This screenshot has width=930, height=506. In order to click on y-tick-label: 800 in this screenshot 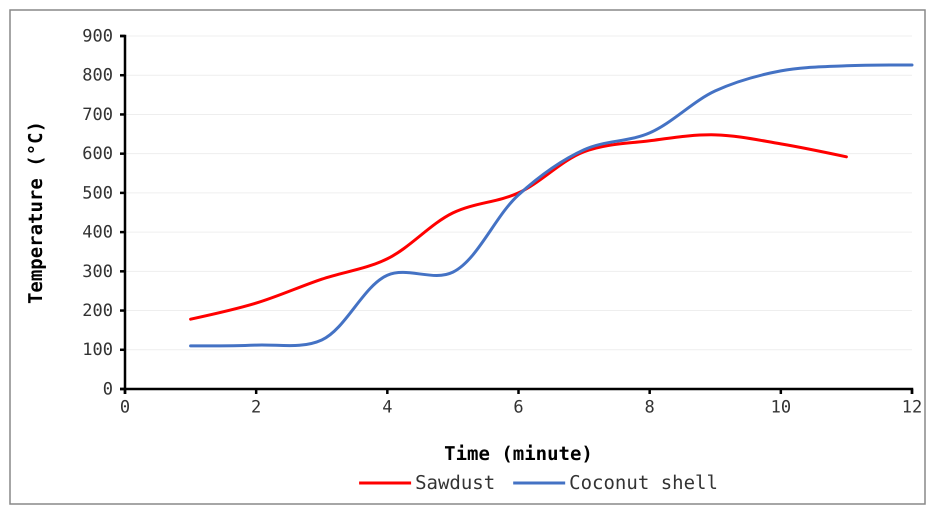, I will do `click(97, 76)`.